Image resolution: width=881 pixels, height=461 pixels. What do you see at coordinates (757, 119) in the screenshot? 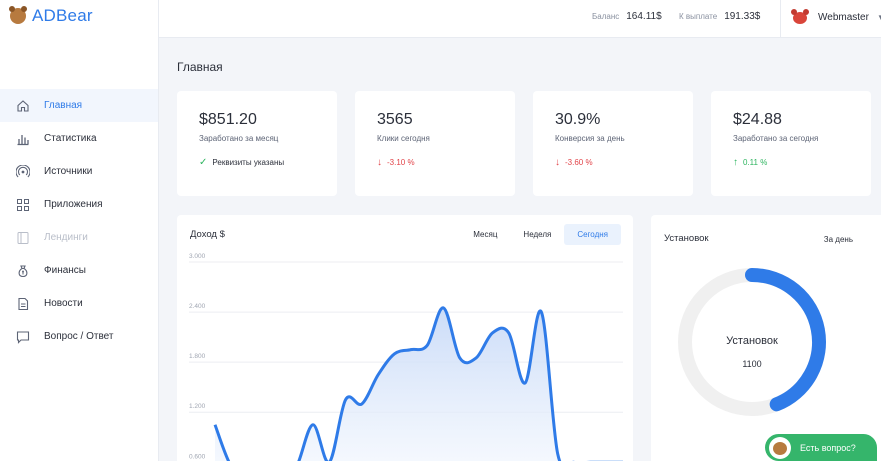
I see `stat-value: $24.88` at bounding box center [757, 119].